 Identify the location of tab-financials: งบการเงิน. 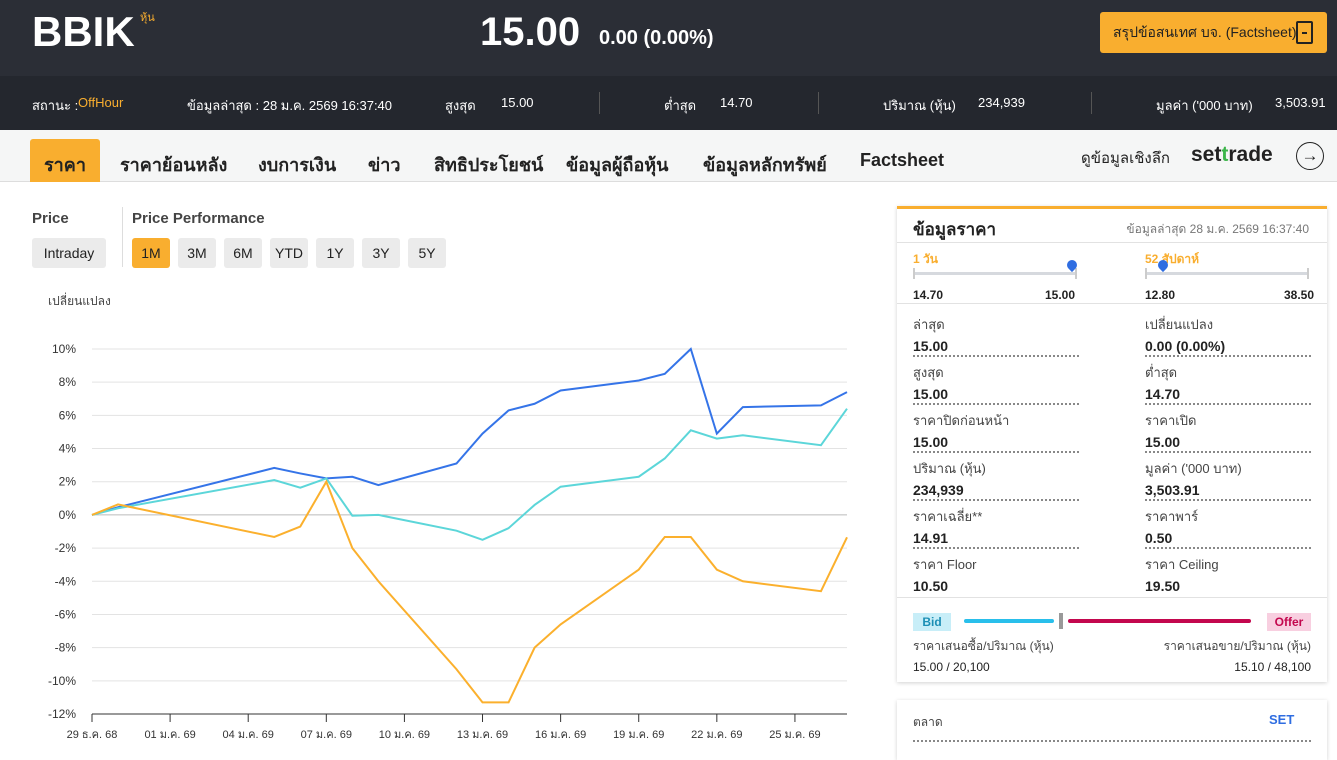
(297, 165).